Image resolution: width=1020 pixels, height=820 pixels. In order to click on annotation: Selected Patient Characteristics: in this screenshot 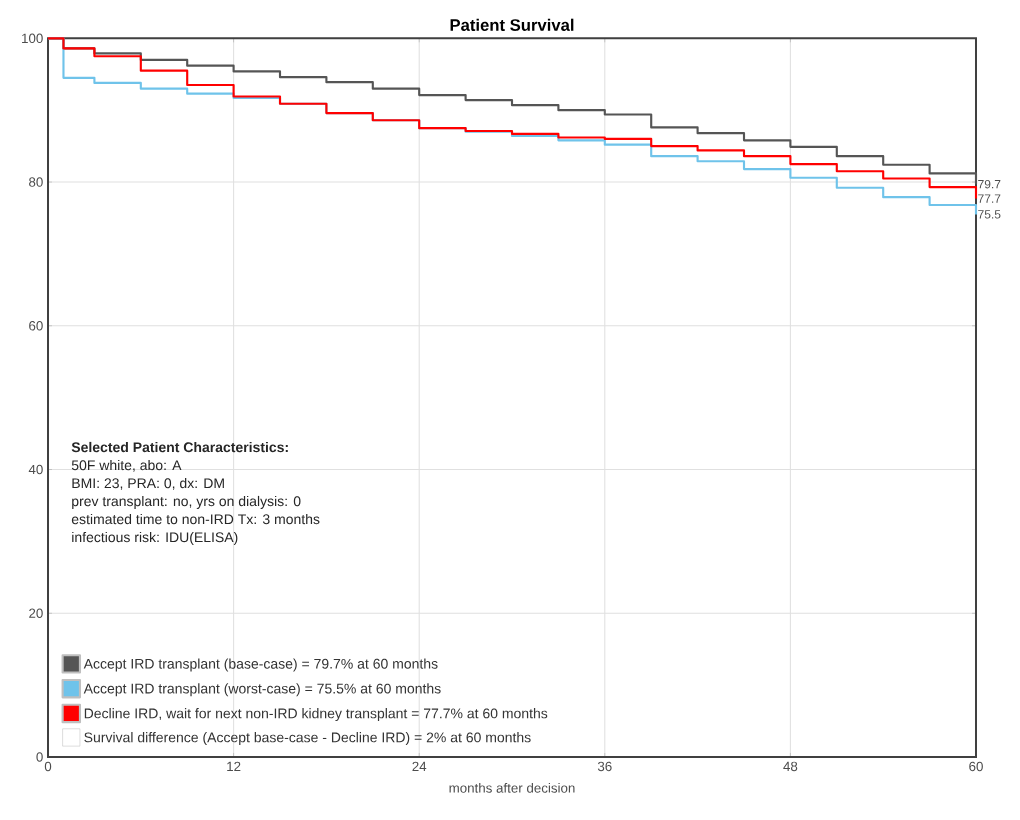, I will do `click(179, 447)`.